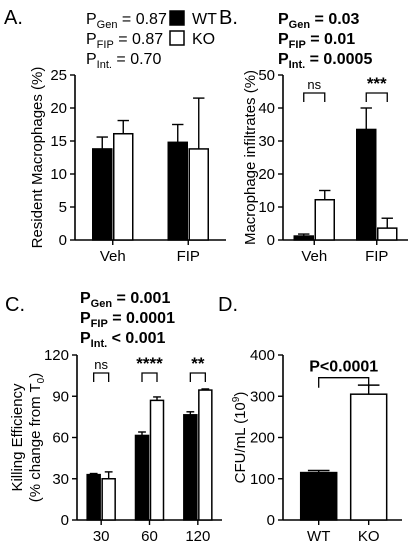 This screenshot has width=414, height=550. What do you see at coordinates (318, 496) in the screenshot?
I see `bar-wt` at bounding box center [318, 496].